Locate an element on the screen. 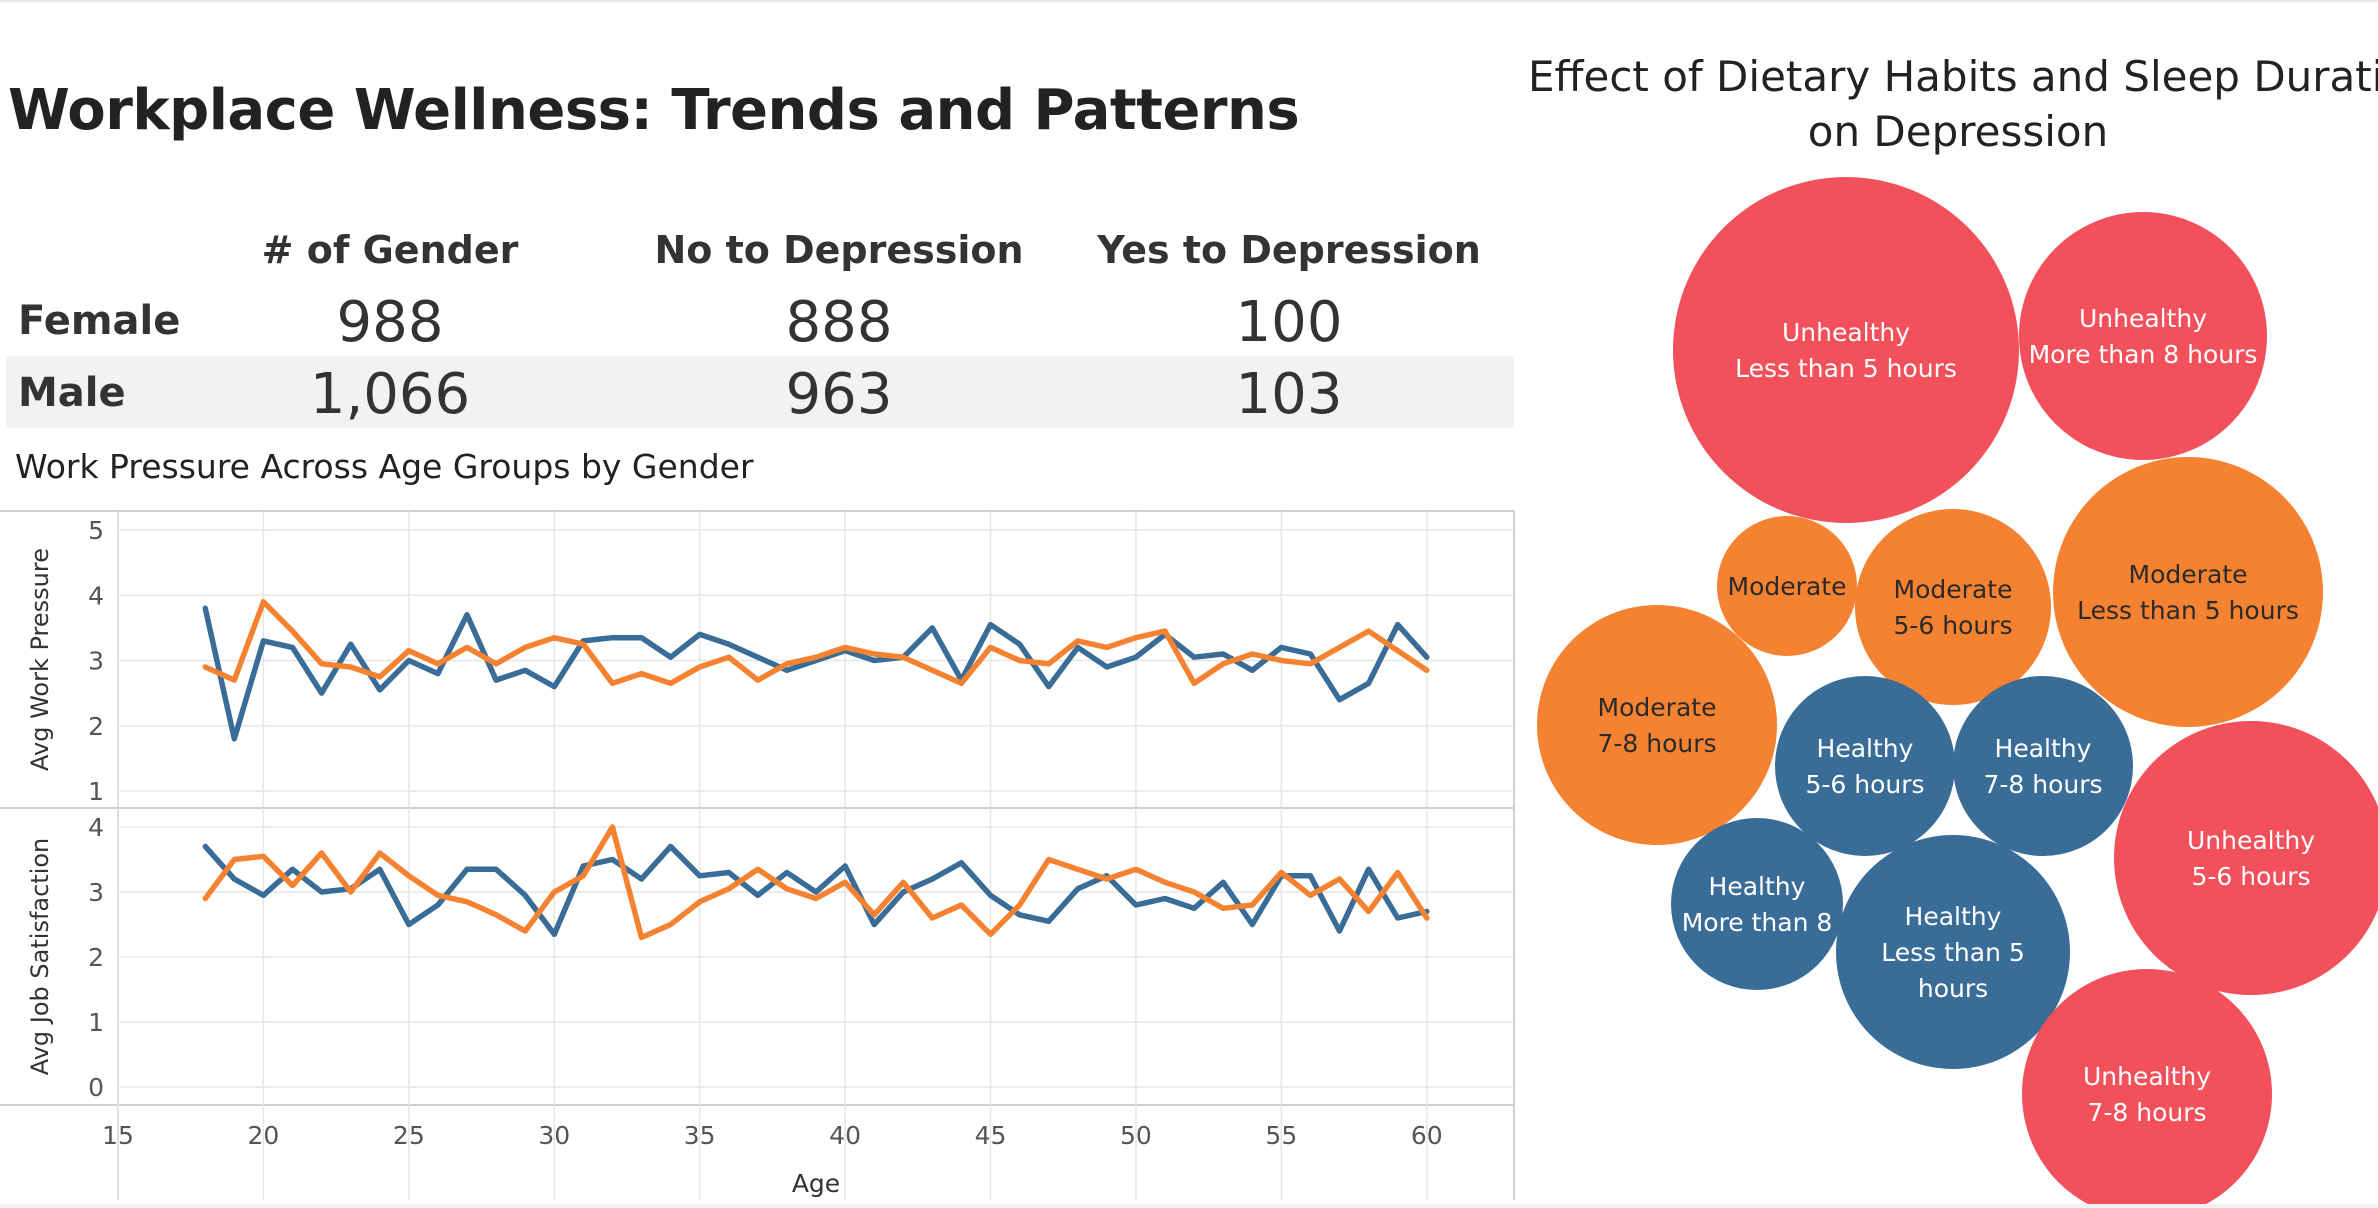  x-tick-label: 50 is located at coordinates (1136, 1135).